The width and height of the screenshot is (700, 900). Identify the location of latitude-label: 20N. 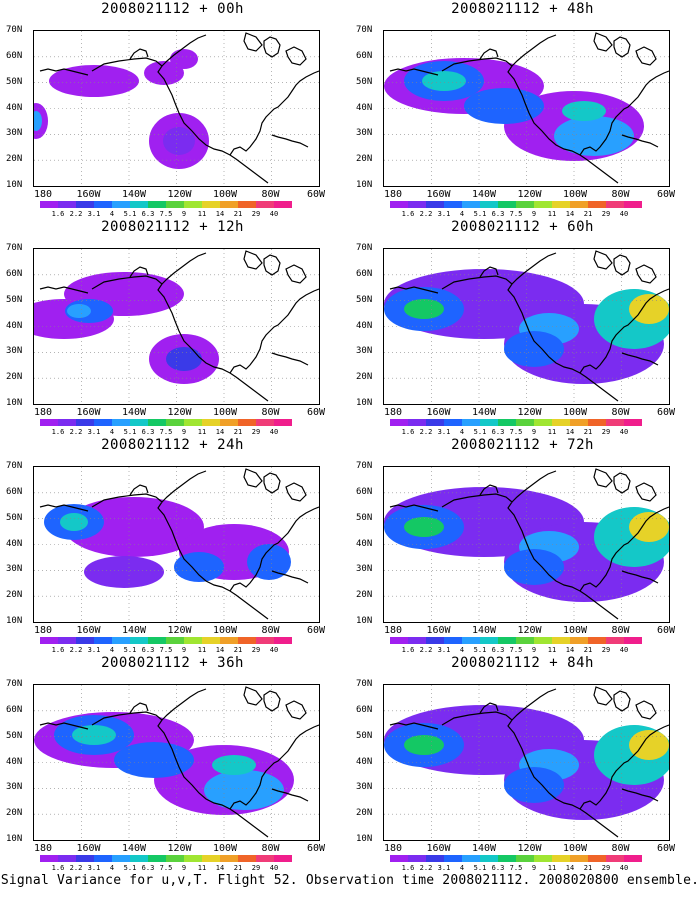
(364, 377).